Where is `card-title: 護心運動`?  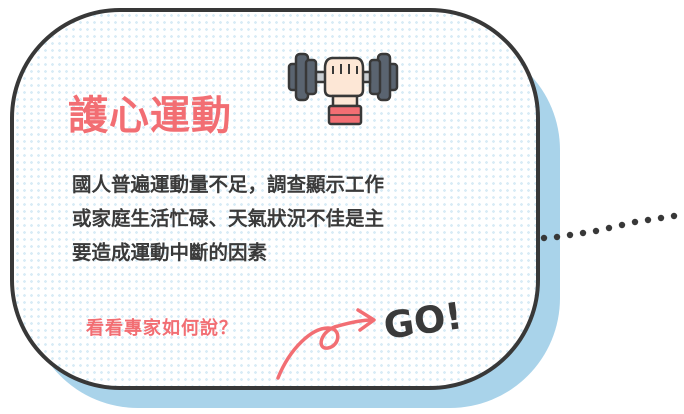
card-title: 護心運動 is located at coordinates (150, 116).